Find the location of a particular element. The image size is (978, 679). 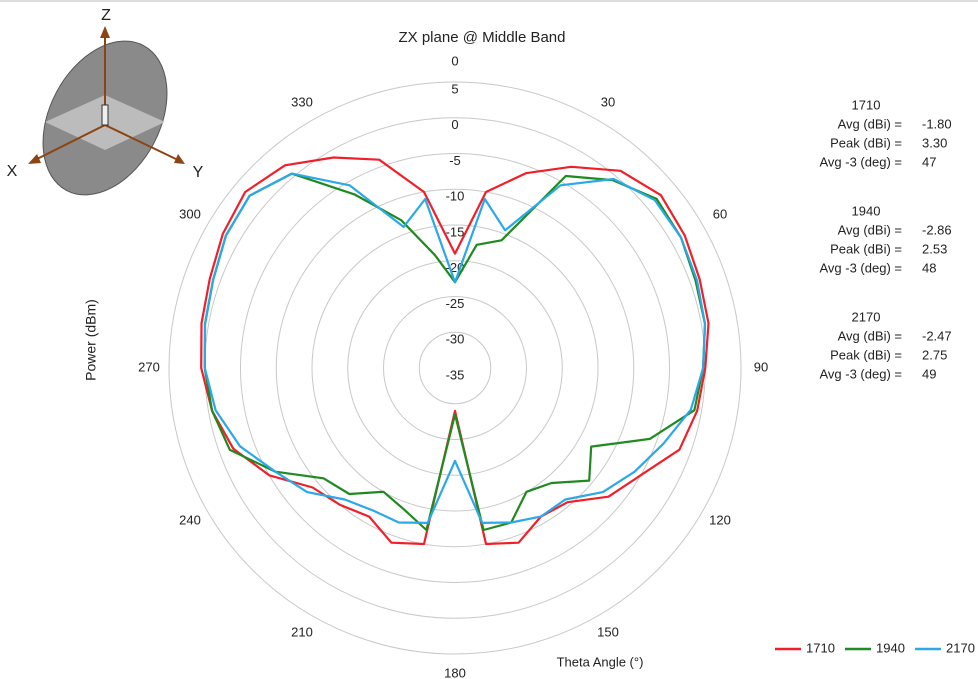

stats-value: 2.53 is located at coordinates (934, 248).